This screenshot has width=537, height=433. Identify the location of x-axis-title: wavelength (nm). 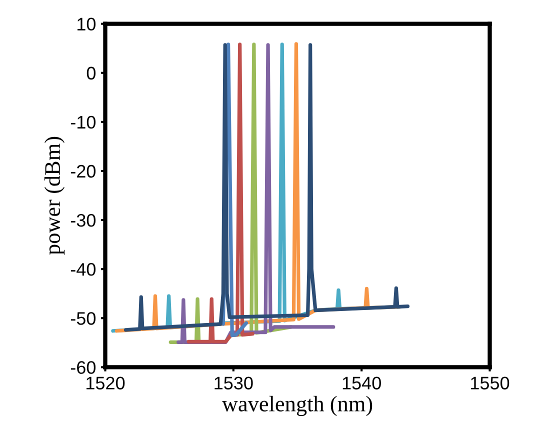
(297, 406).